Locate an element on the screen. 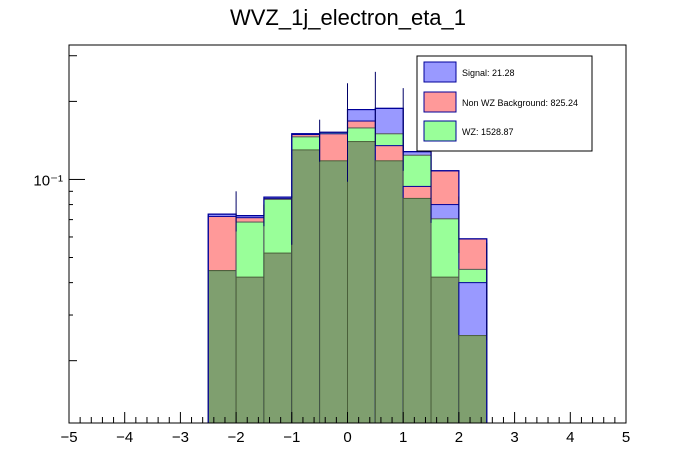 This screenshot has height=472, width=696. legend-label-wz: WZ: 1528.87 is located at coordinates (488, 132).